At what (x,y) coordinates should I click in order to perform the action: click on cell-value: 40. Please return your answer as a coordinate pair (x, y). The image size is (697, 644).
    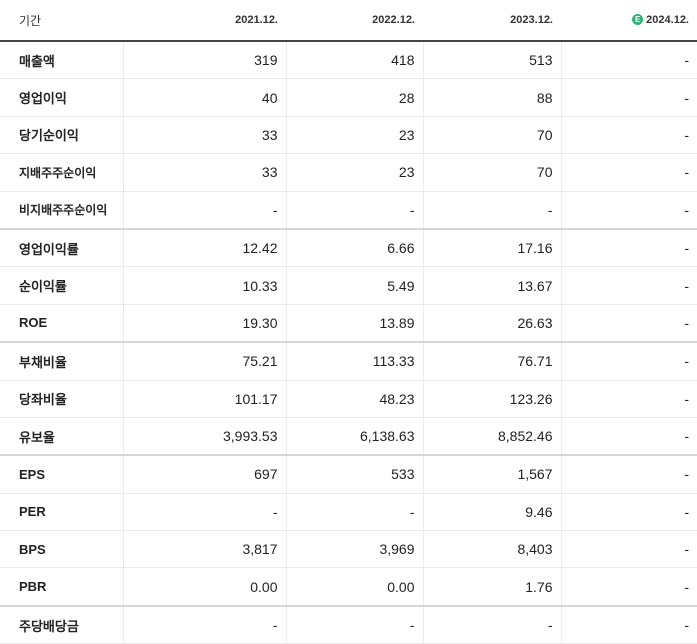
    Looking at the image, I should click on (204, 97).